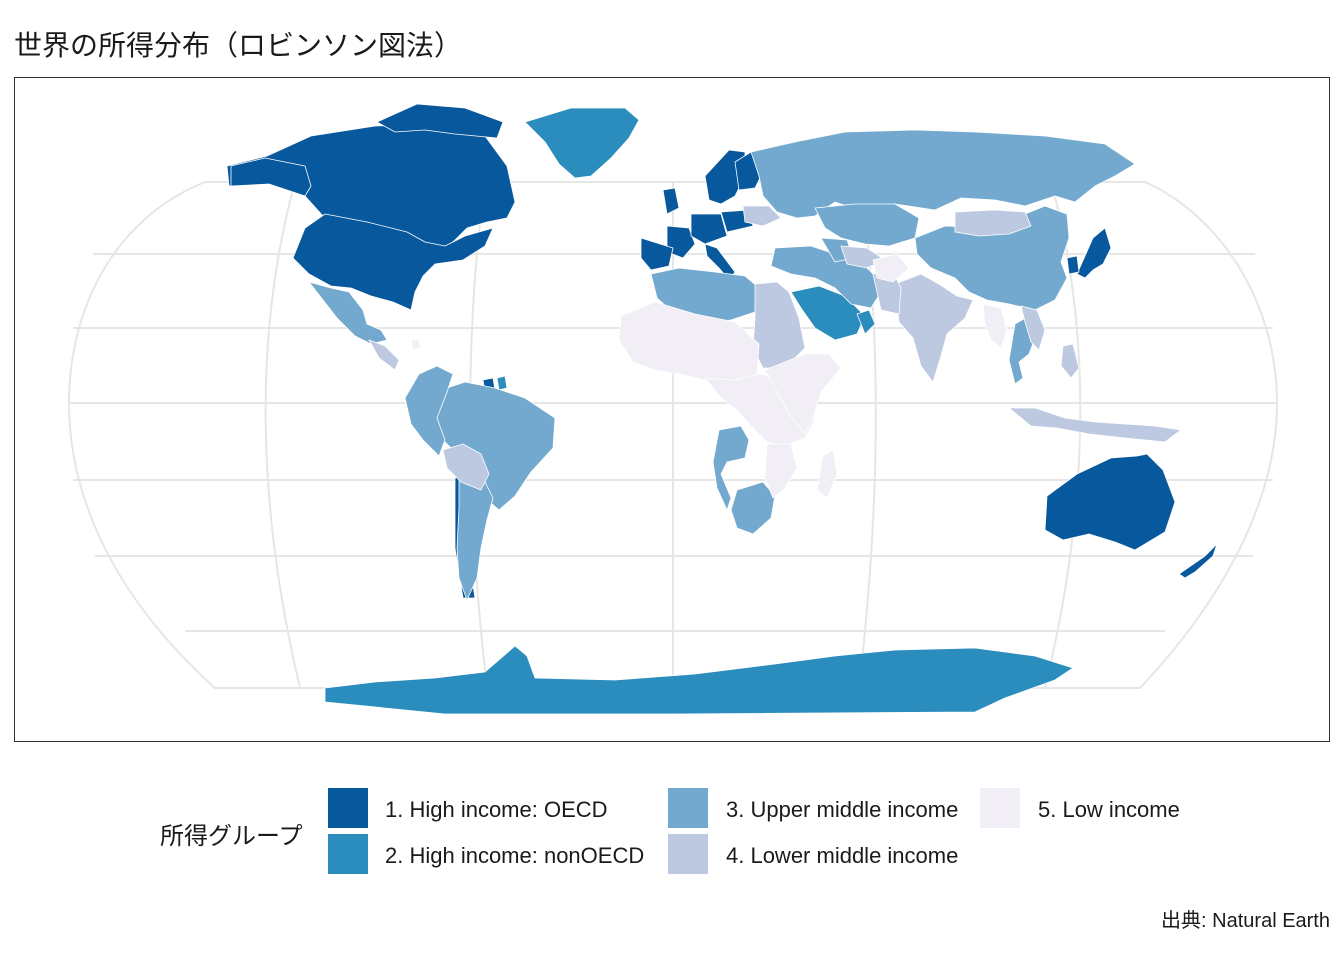 The image size is (1344, 960). What do you see at coordinates (943, 174) in the screenshot?
I see `country-russia` at bounding box center [943, 174].